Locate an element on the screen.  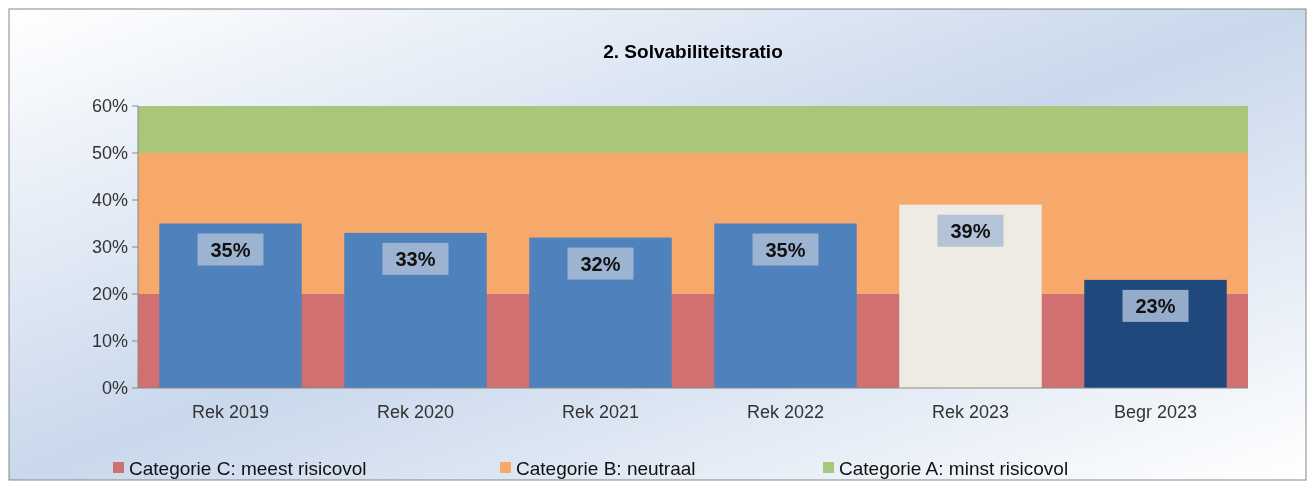
legend-label: Categorie A: minst risicovol is located at coordinates (954, 468).